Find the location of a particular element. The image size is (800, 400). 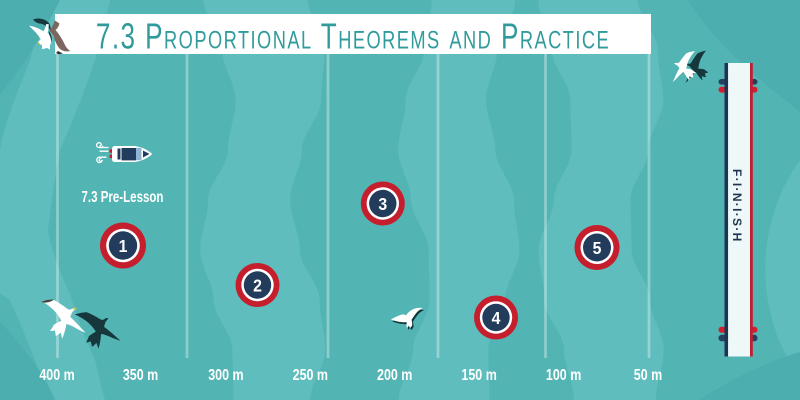

svg-text: 3 is located at coordinates (382, 204).